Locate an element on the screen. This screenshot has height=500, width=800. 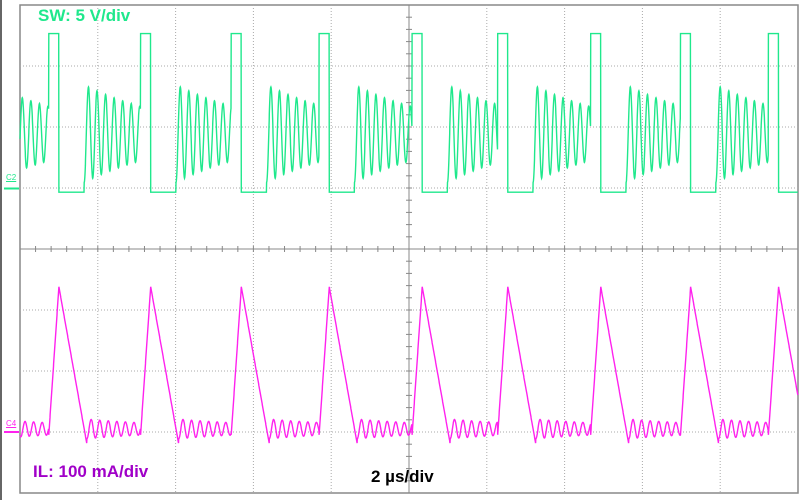
il-channel-label: IL: 100 mA/div is located at coordinates (91, 471).